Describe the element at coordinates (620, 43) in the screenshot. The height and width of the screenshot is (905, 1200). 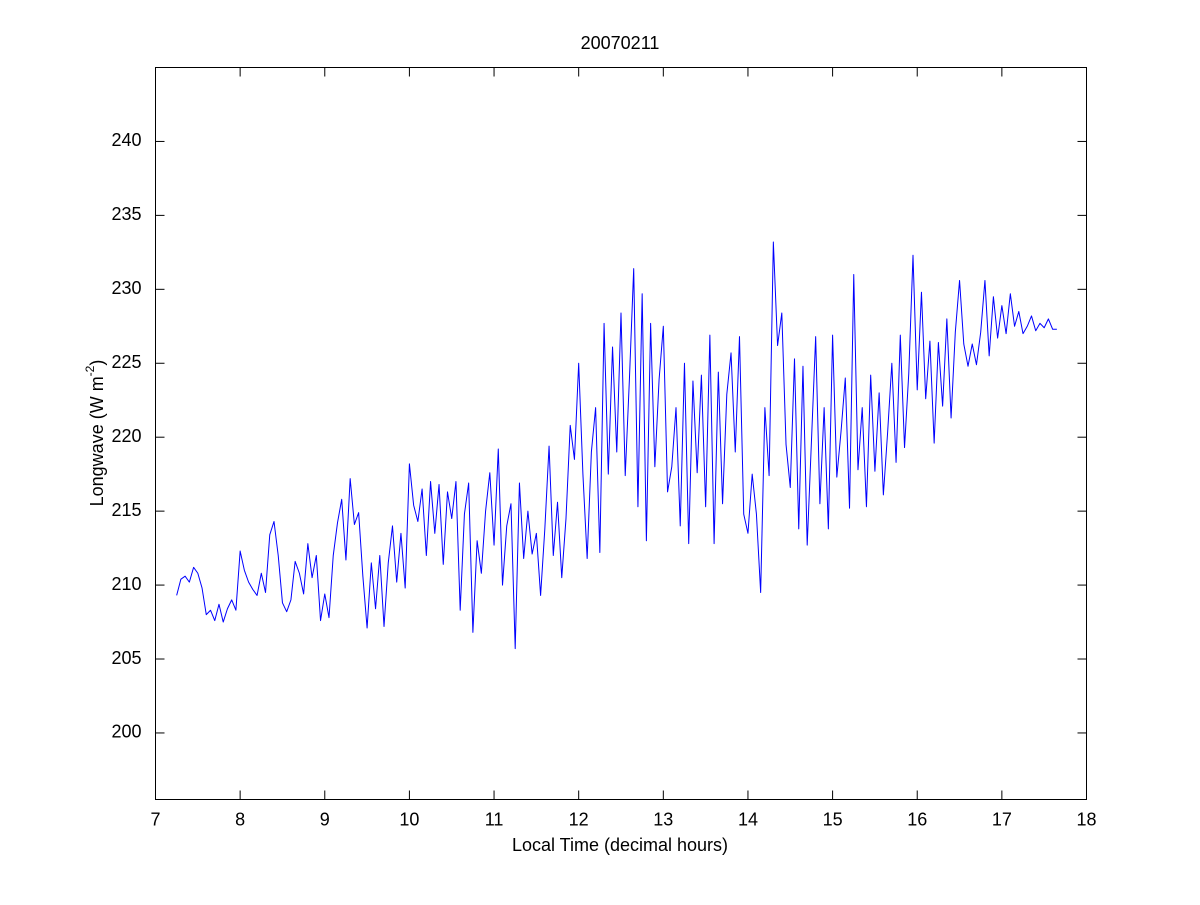
I see `chart-title: 20070211` at that location.